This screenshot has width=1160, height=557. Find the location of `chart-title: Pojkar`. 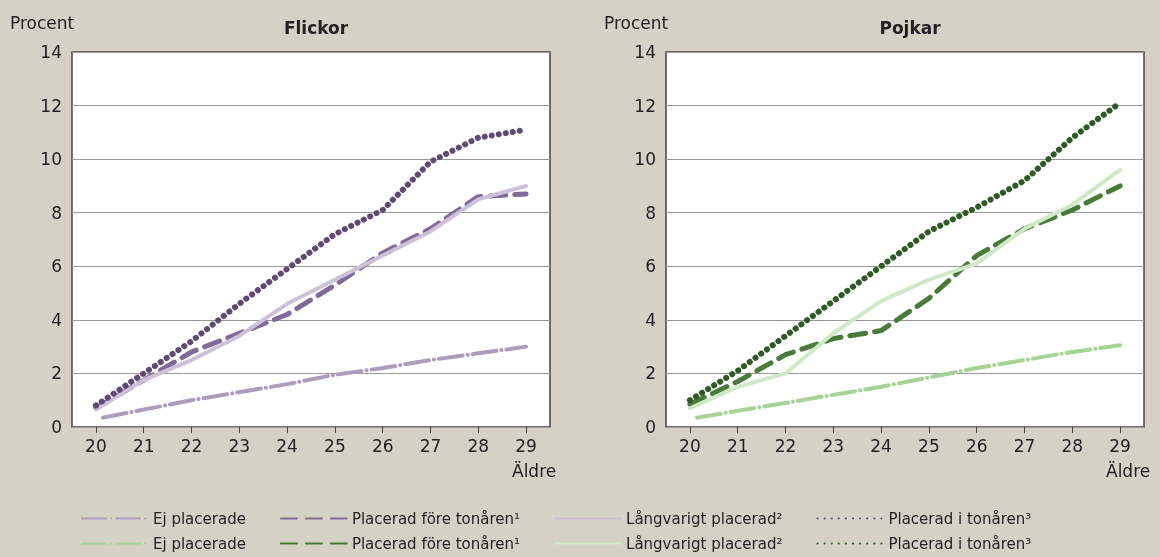

chart-title: Pojkar is located at coordinates (910, 27).